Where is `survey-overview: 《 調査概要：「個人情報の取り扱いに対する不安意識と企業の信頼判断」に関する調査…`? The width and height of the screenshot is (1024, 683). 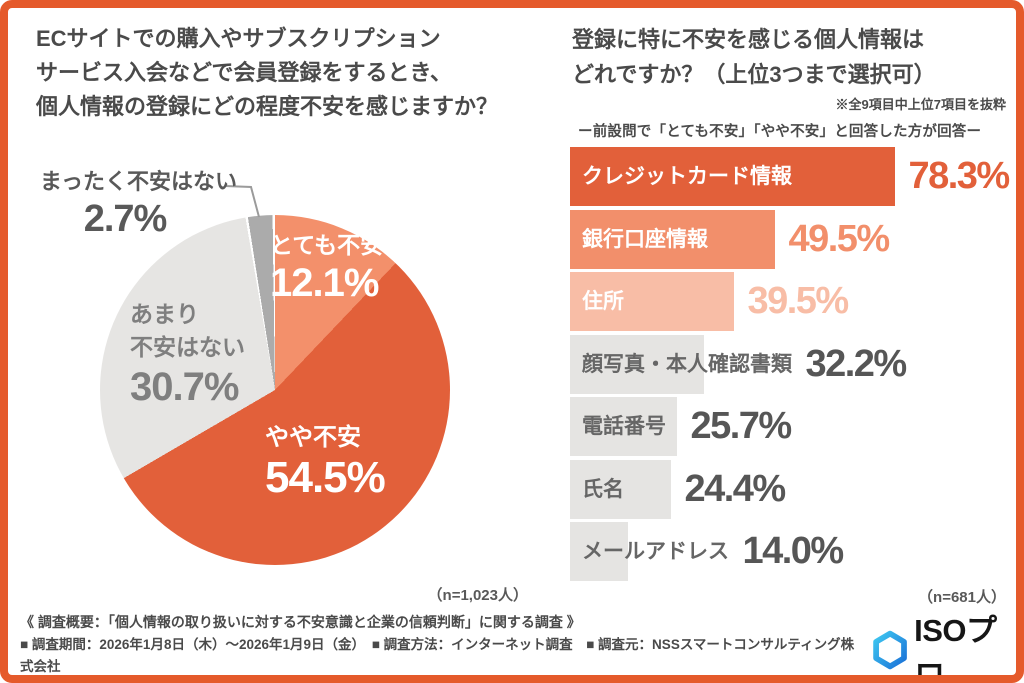 survey-overview: 《 調査概要：「個人情報の取り扱いに対する不安意識と企業の信頼判断」に関する調査… is located at coordinates (440, 646).